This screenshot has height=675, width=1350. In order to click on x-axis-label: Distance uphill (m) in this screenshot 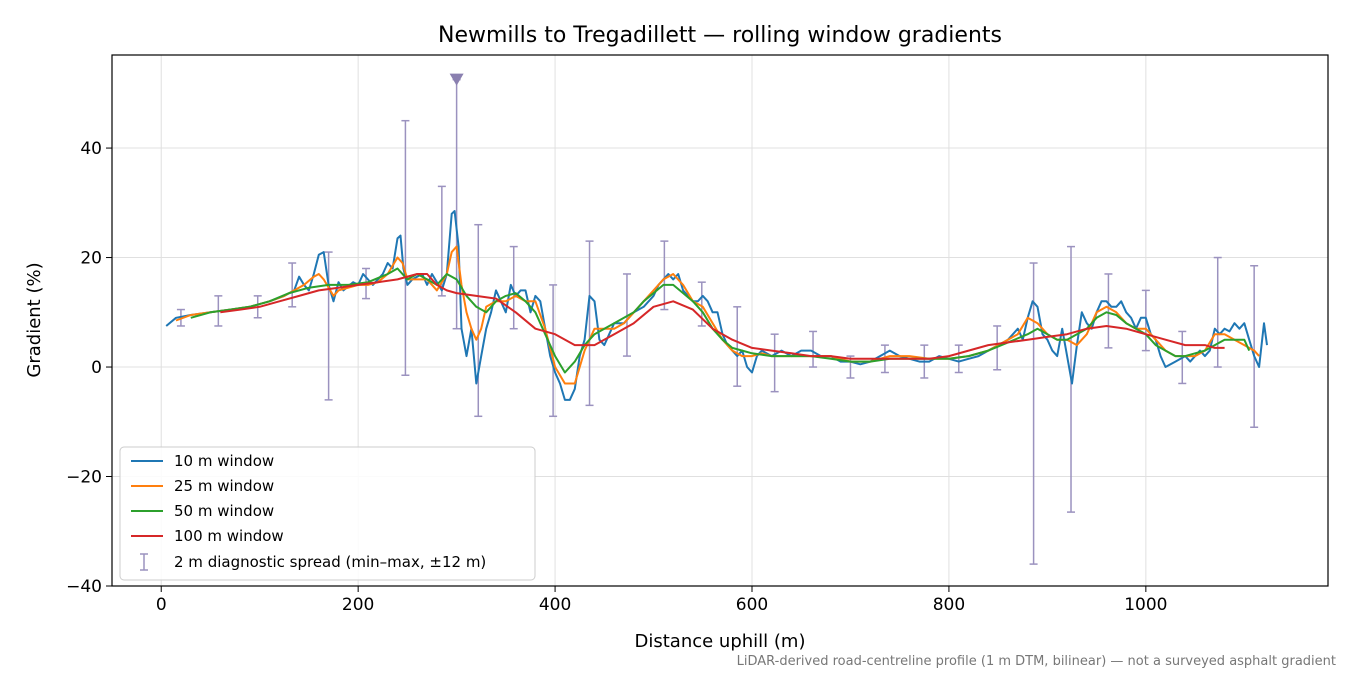, I will do `click(720, 641)`.